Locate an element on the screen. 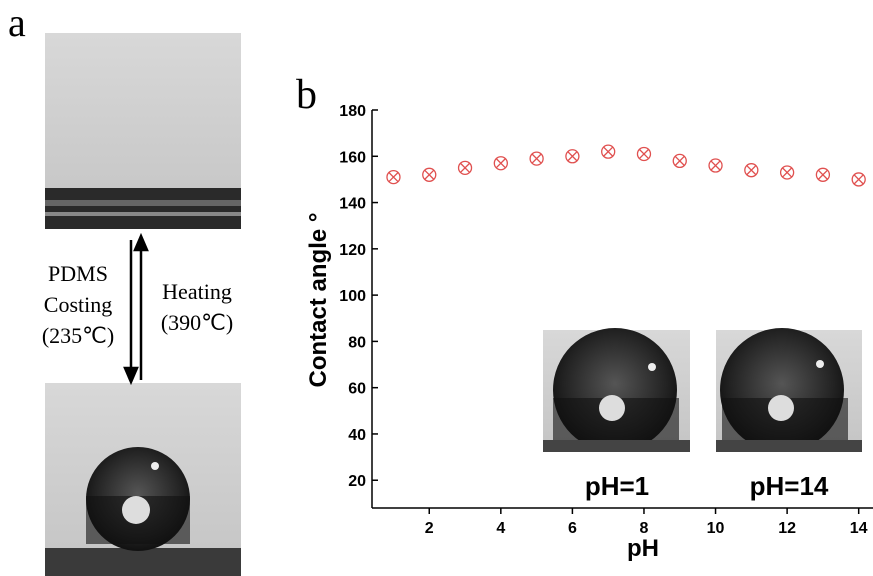 The image size is (873, 576). y-tick-label: 80 is located at coordinates (357, 342).